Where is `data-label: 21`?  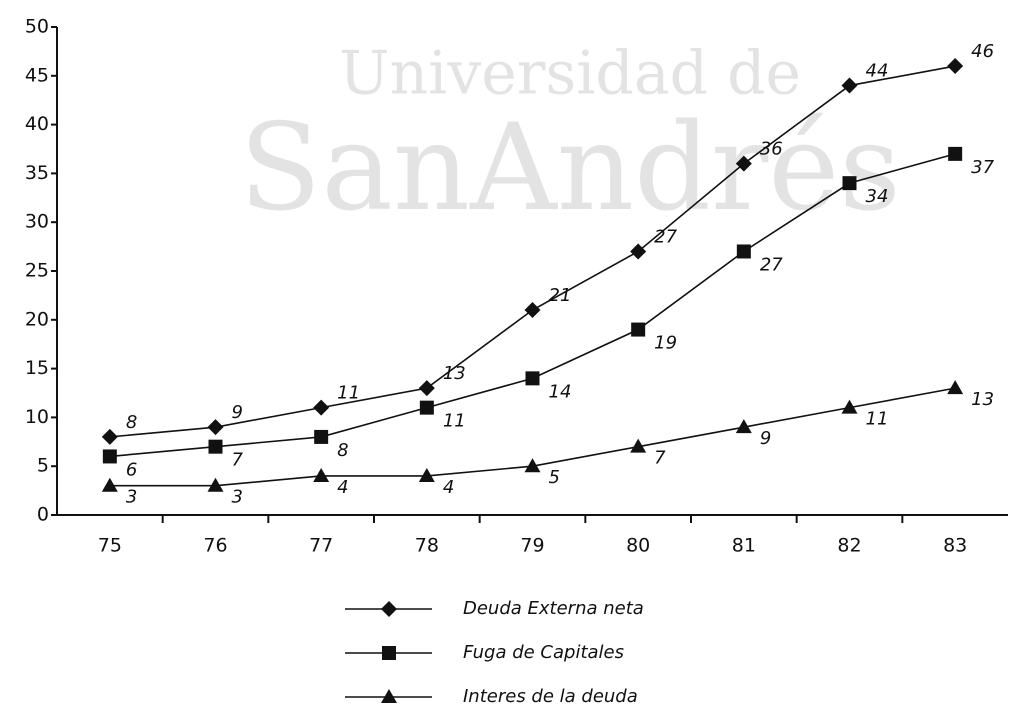
data-label: 21 is located at coordinates (560, 295).